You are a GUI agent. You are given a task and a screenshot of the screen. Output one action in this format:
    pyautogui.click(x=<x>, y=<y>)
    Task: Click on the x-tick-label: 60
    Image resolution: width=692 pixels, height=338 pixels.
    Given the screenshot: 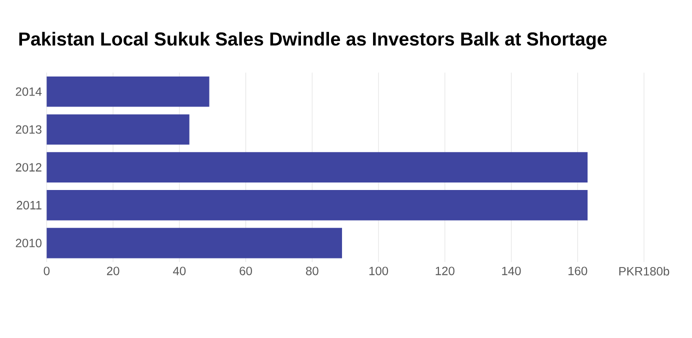 What is the action you would take?
    pyautogui.click(x=246, y=271)
    